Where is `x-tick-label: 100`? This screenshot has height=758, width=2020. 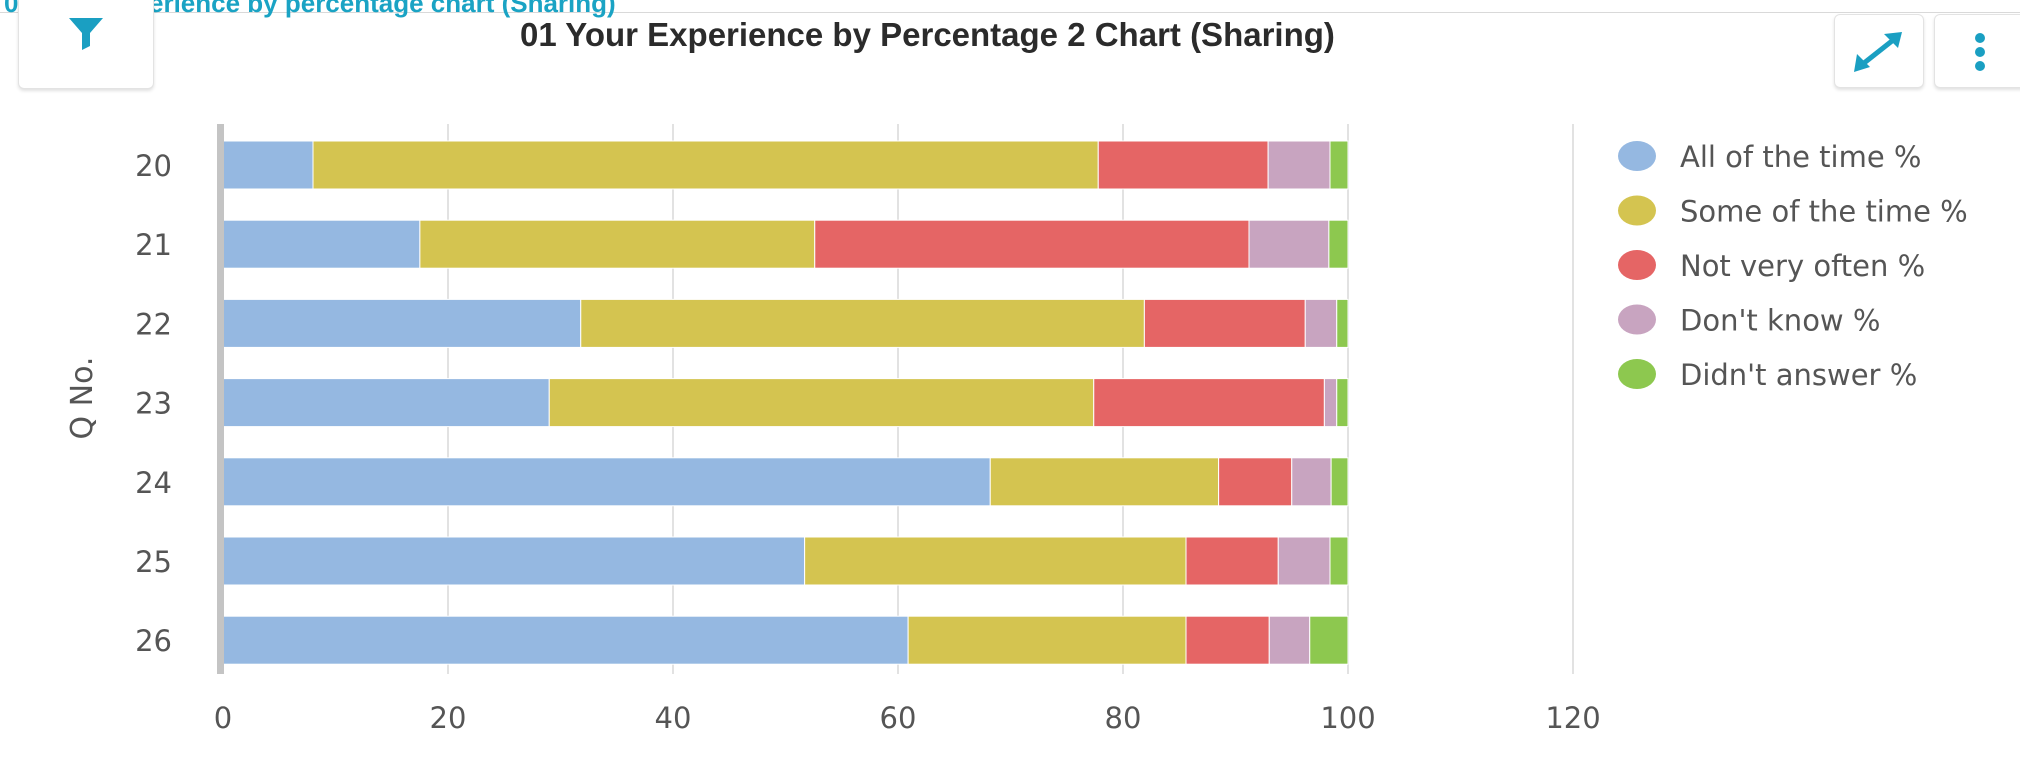
x-tick-label: 100 is located at coordinates (1347, 718).